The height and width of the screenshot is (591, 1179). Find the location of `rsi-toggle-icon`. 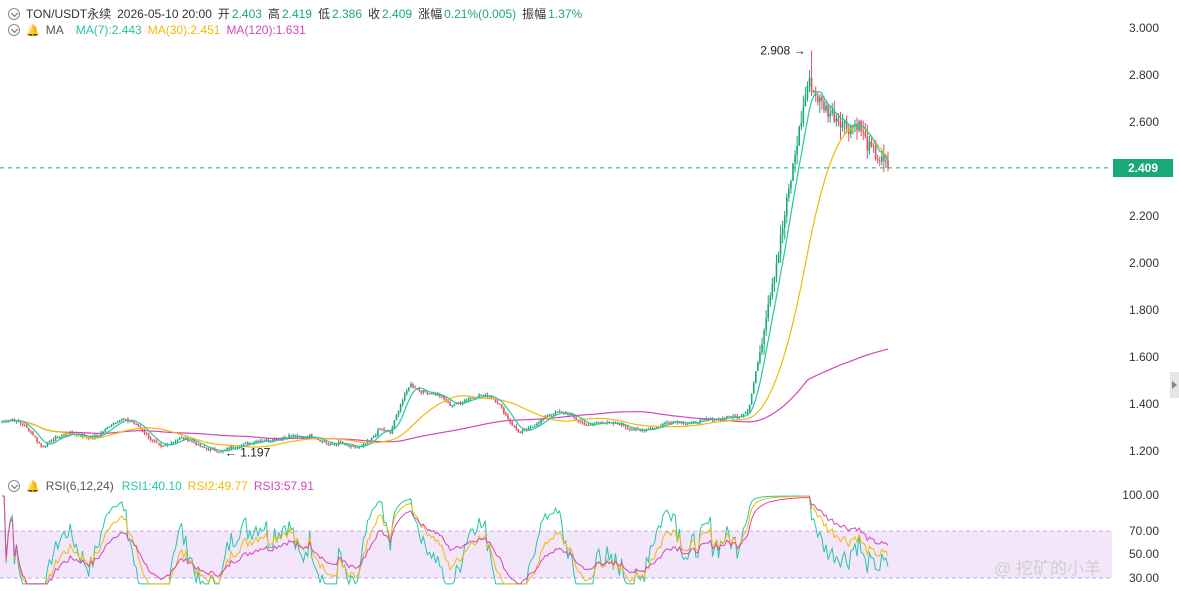

rsi-toggle-icon is located at coordinates (14, 486).